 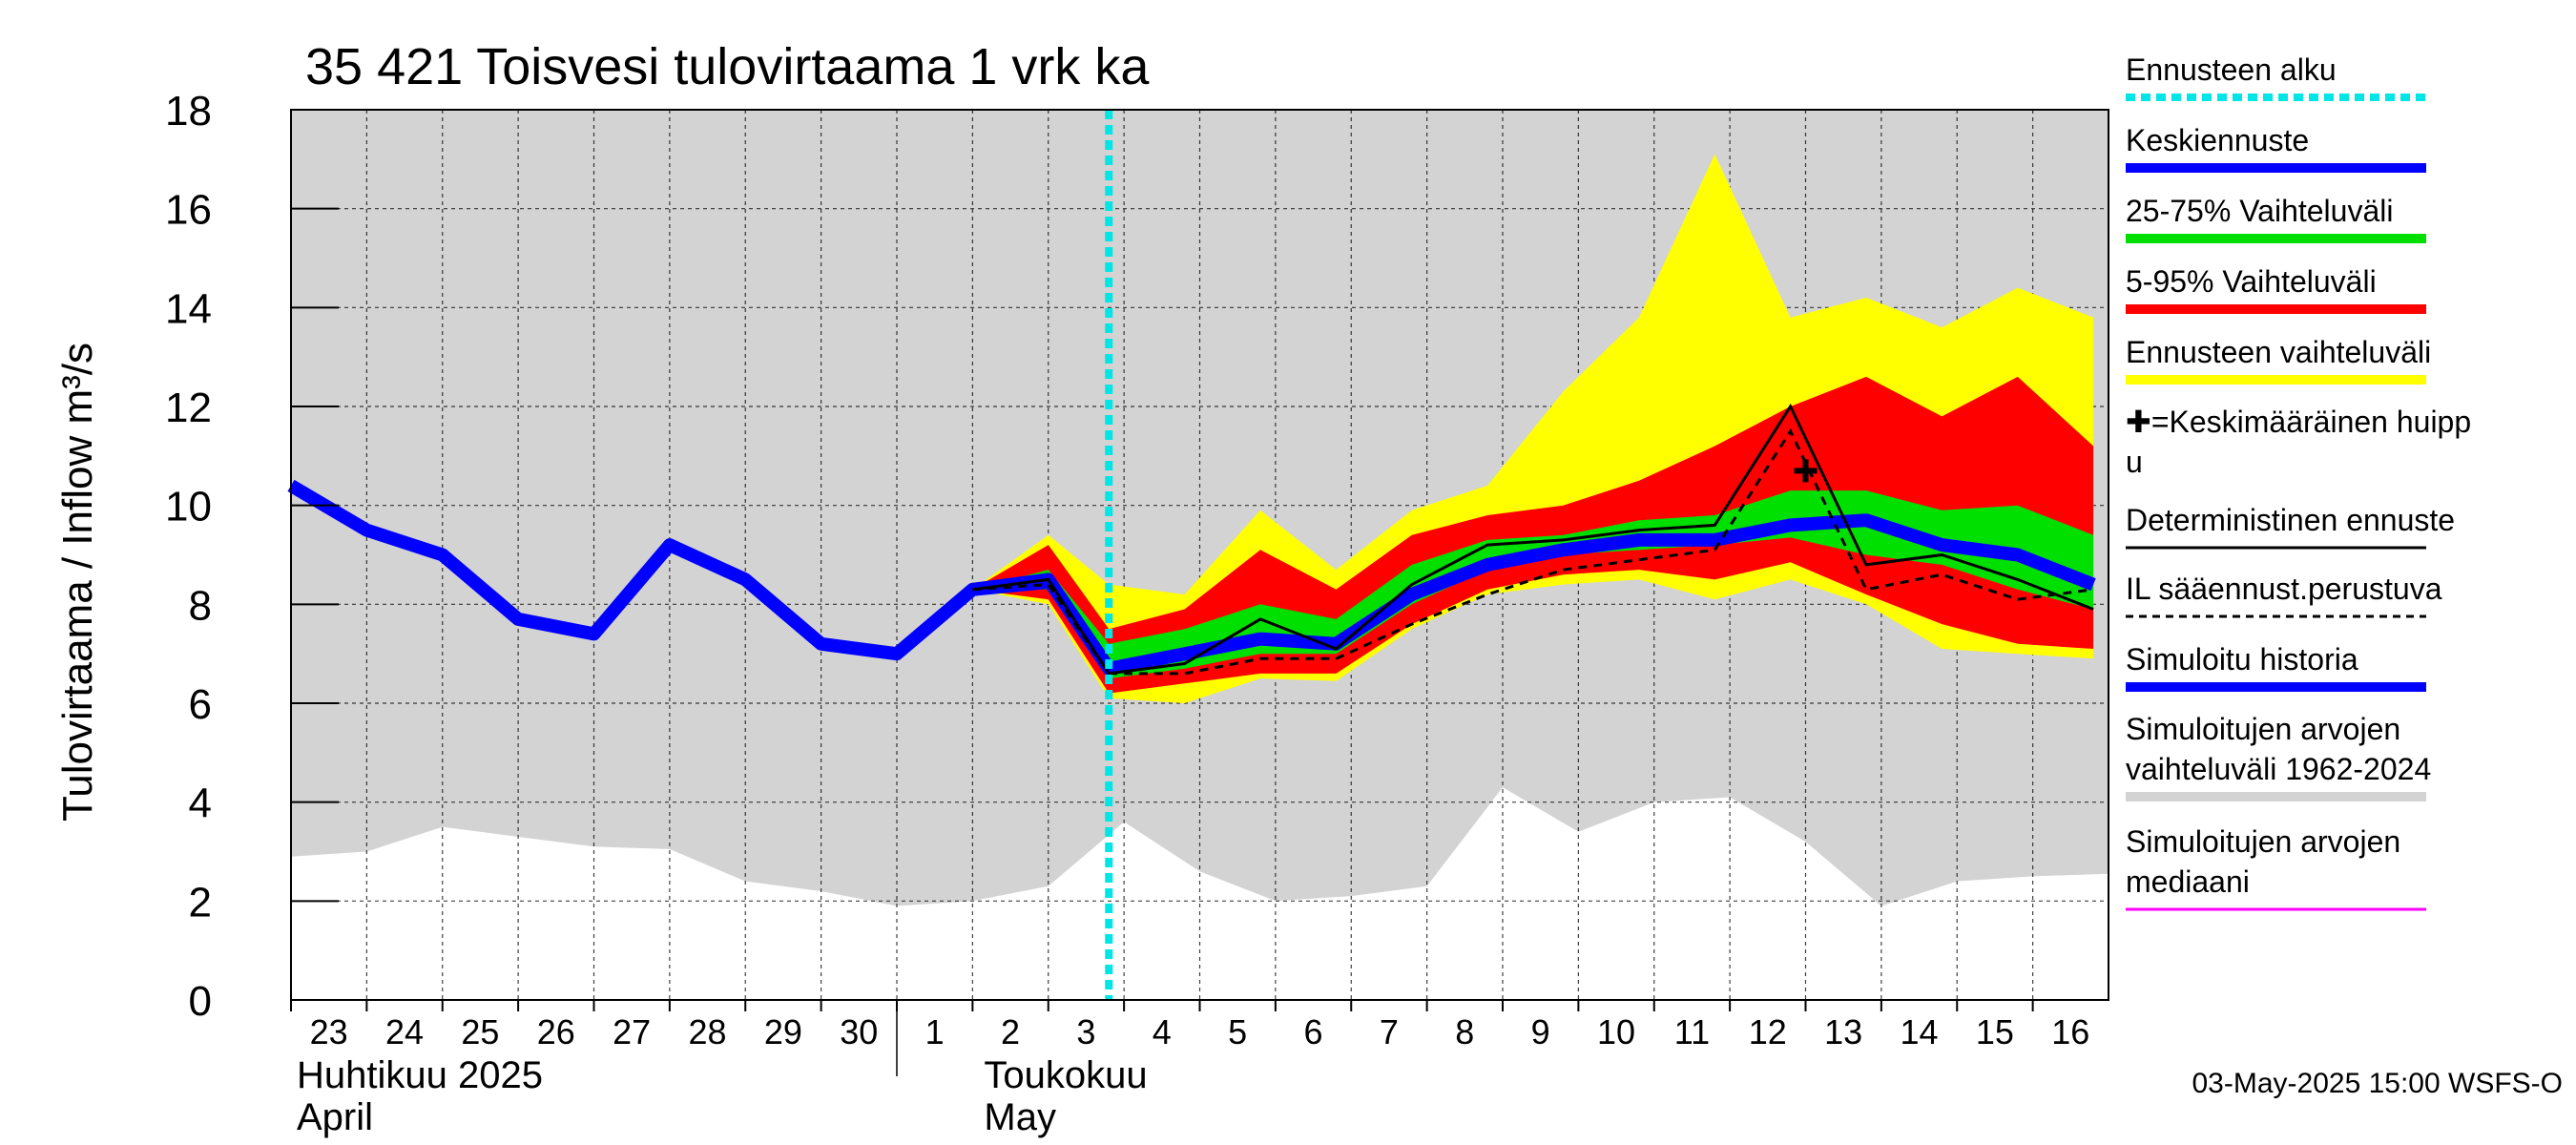 What do you see at coordinates (1806, 471) in the screenshot?
I see `mean-peak-marker` at bounding box center [1806, 471].